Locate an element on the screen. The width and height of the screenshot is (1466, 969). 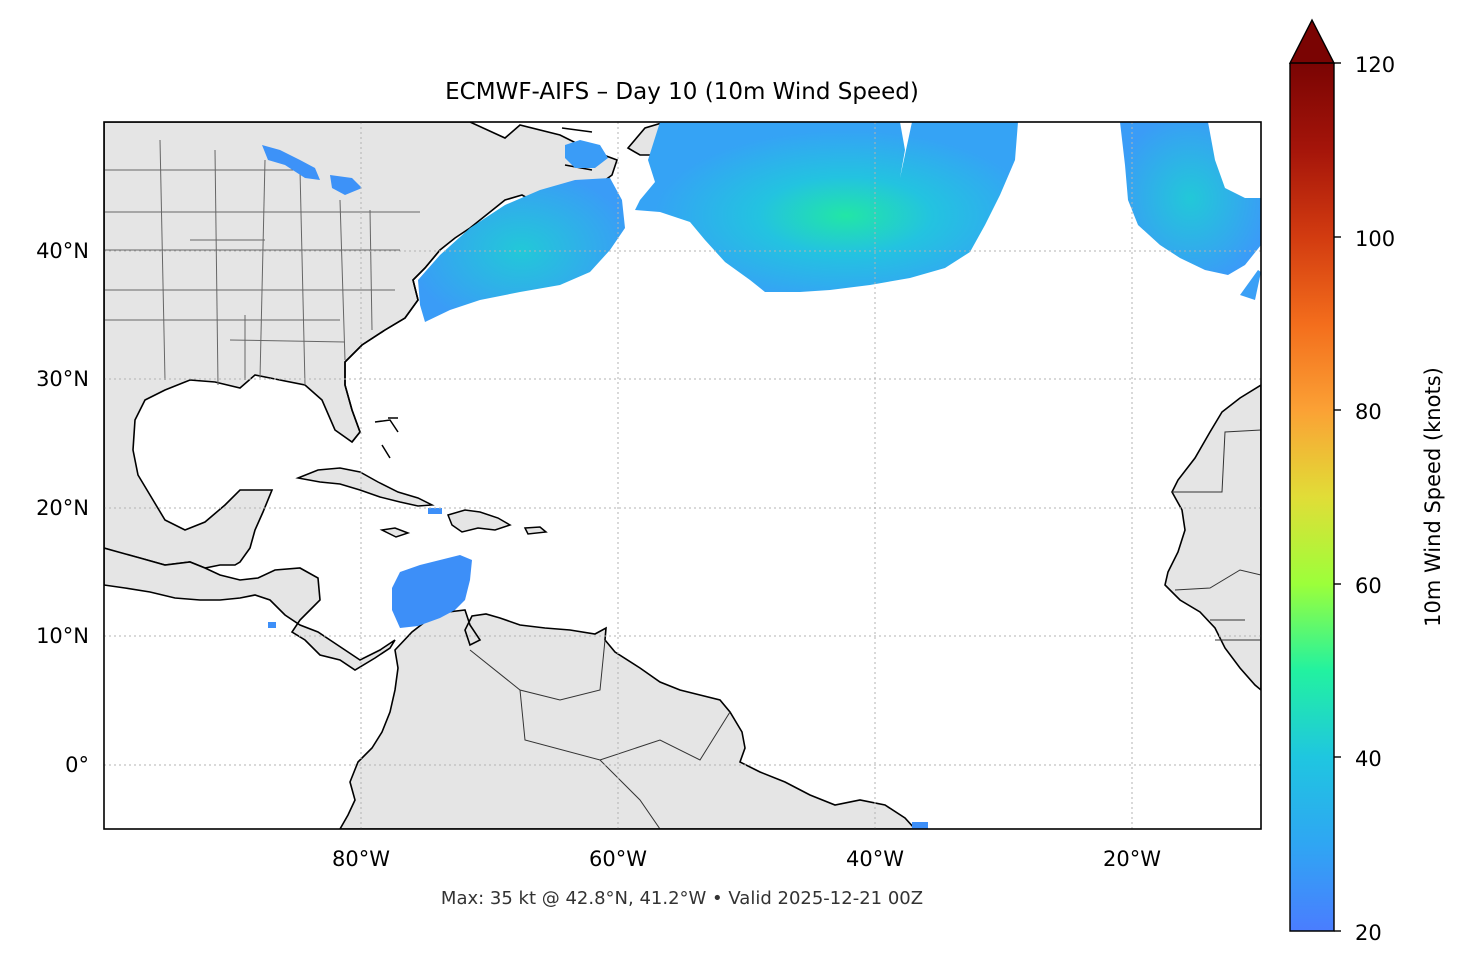
land-central-america is located at coordinates (250, 609).